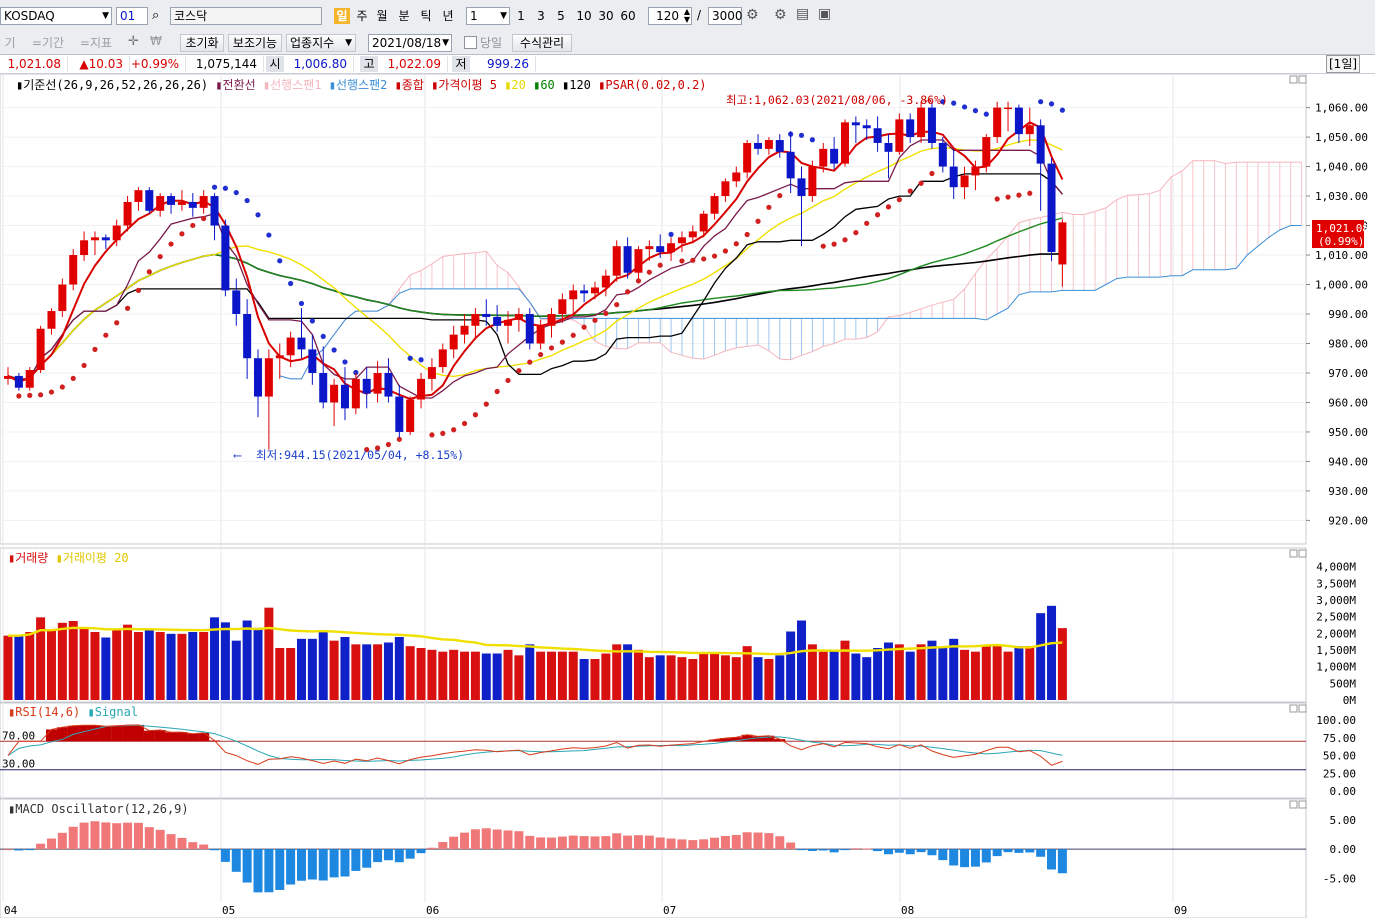  Describe the element at coordinates (361, 84) in the screenshot. I see `legend-item: 선행스팬2` at that location.